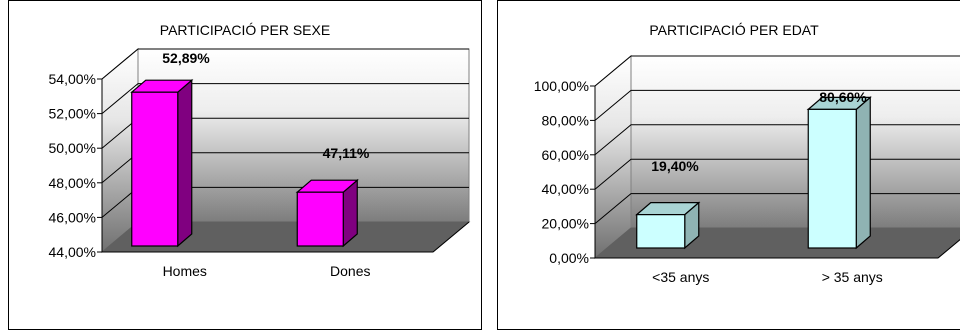 The image size is (960, 331). Describe the element at coordinates (561, 86) in the screenshot. I see `y-tick-label: 100,00%` at that location.